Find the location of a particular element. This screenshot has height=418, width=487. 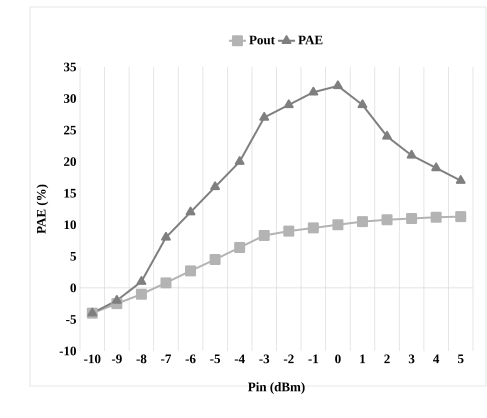

y-tick-label: -5 is located at coordinates (71, 319).